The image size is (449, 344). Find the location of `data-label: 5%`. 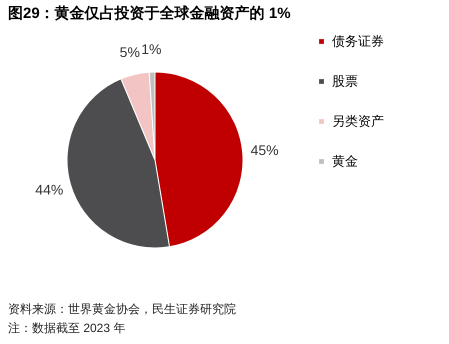

data-label: 5% is located at coordinates (130, 52).